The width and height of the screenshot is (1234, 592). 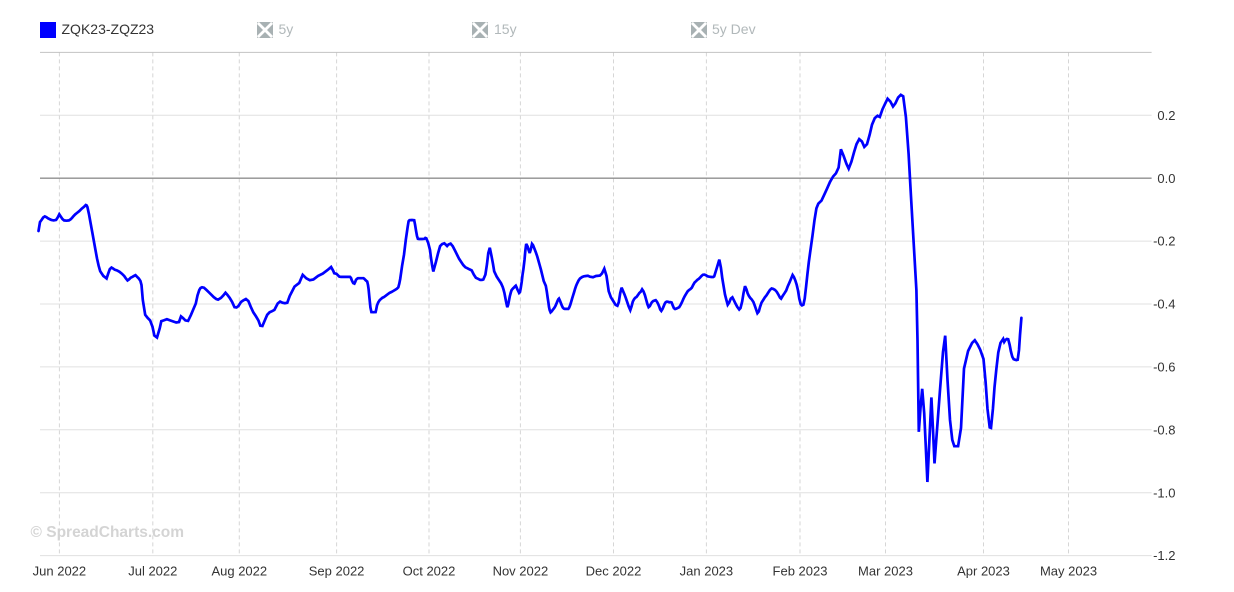 I want to click on svg-text: Mar 2023, so click(x=885, y=571).